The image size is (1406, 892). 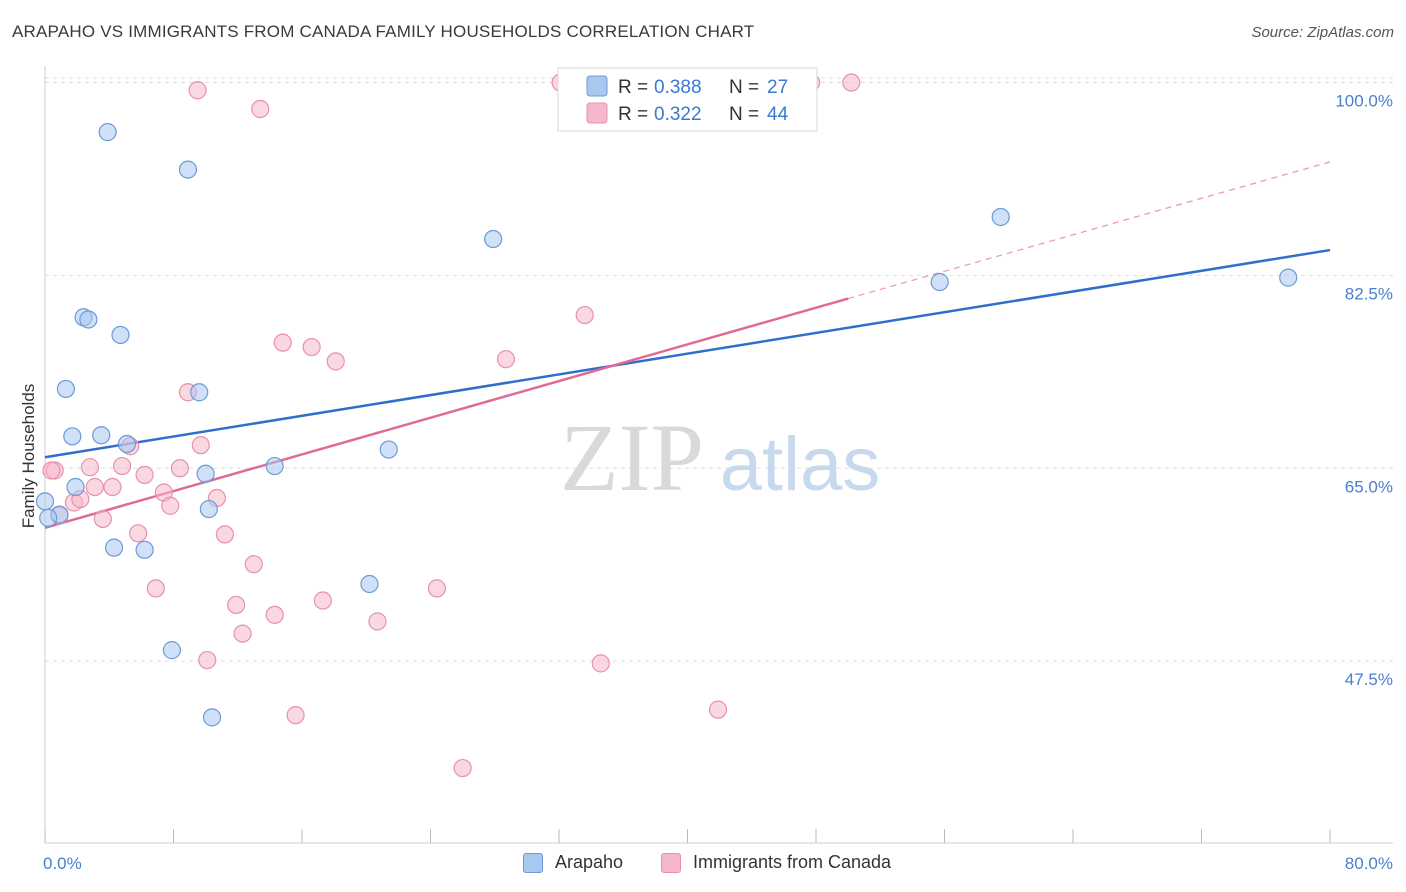 What do you see at coordinates (1089, 230) in the screenshot?
I see `trend-line-canada-extension` at bounding box center [1089, 230].